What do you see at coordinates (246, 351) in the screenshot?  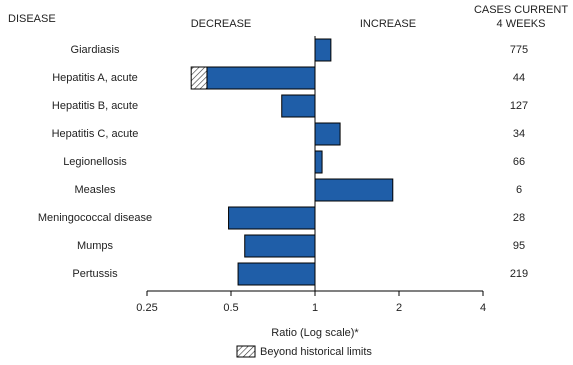 I see `legend-swatch` at bounding box center [246, 351].